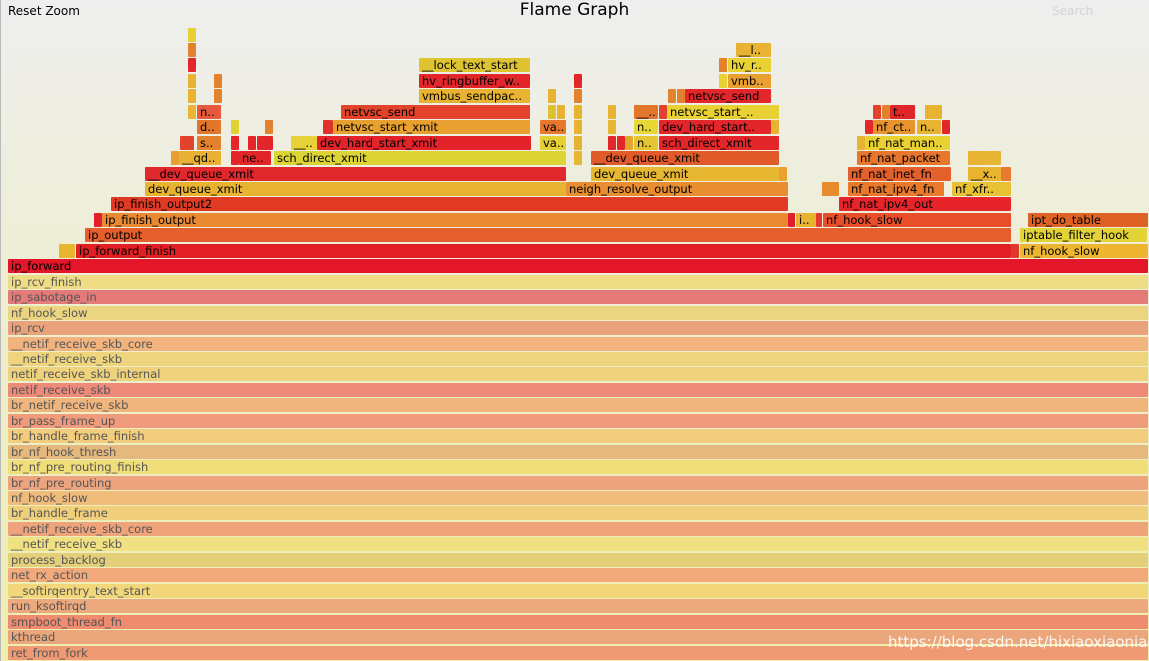 This screenshot has height=661, width=1149. Describe the element at coordinates (728, 96) in the screenshot. I see `flame-frame: netvsc_send` at that location.